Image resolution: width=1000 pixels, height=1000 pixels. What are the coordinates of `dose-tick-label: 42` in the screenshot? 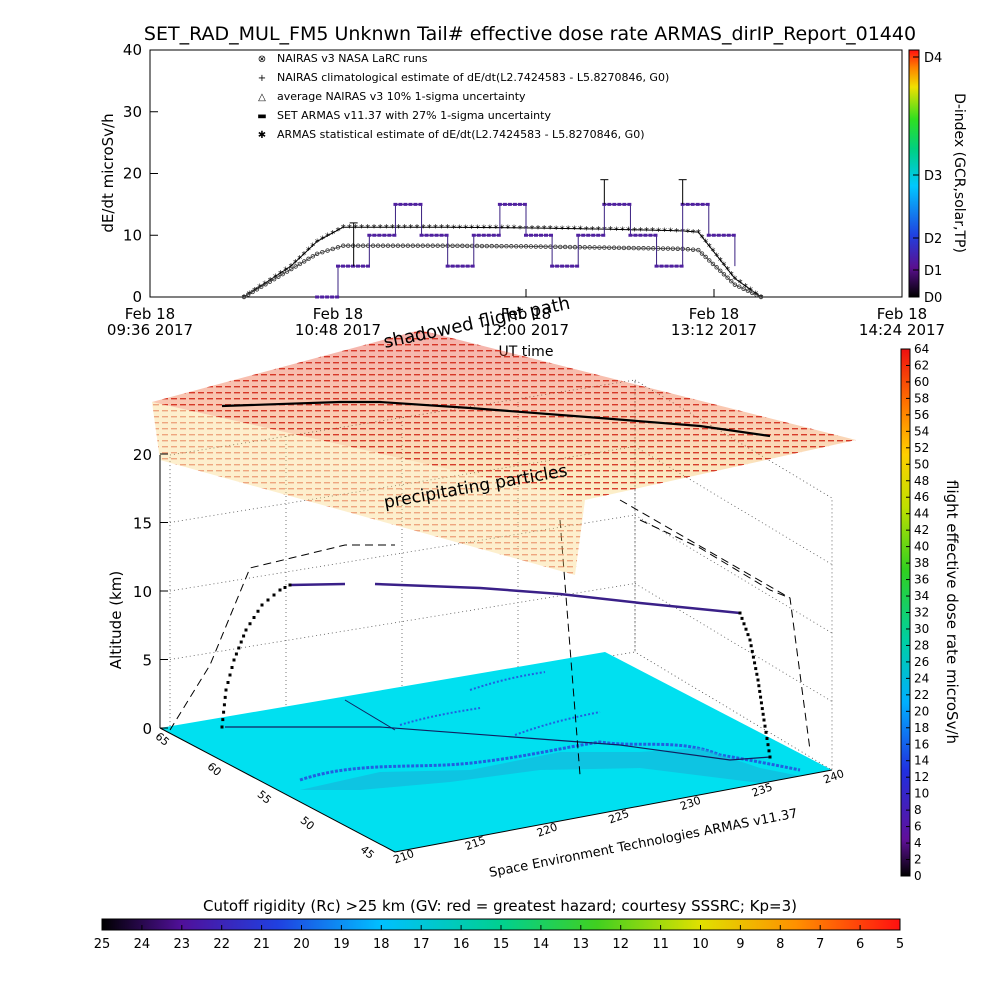 It's located at (921, 530).